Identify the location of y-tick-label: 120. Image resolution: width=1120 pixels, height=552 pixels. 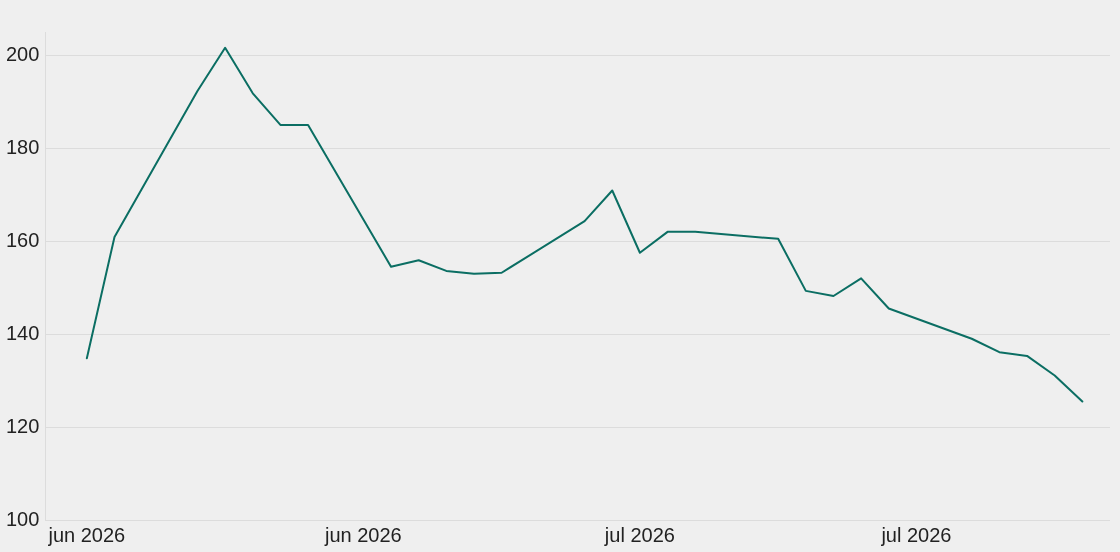
(22, 425).